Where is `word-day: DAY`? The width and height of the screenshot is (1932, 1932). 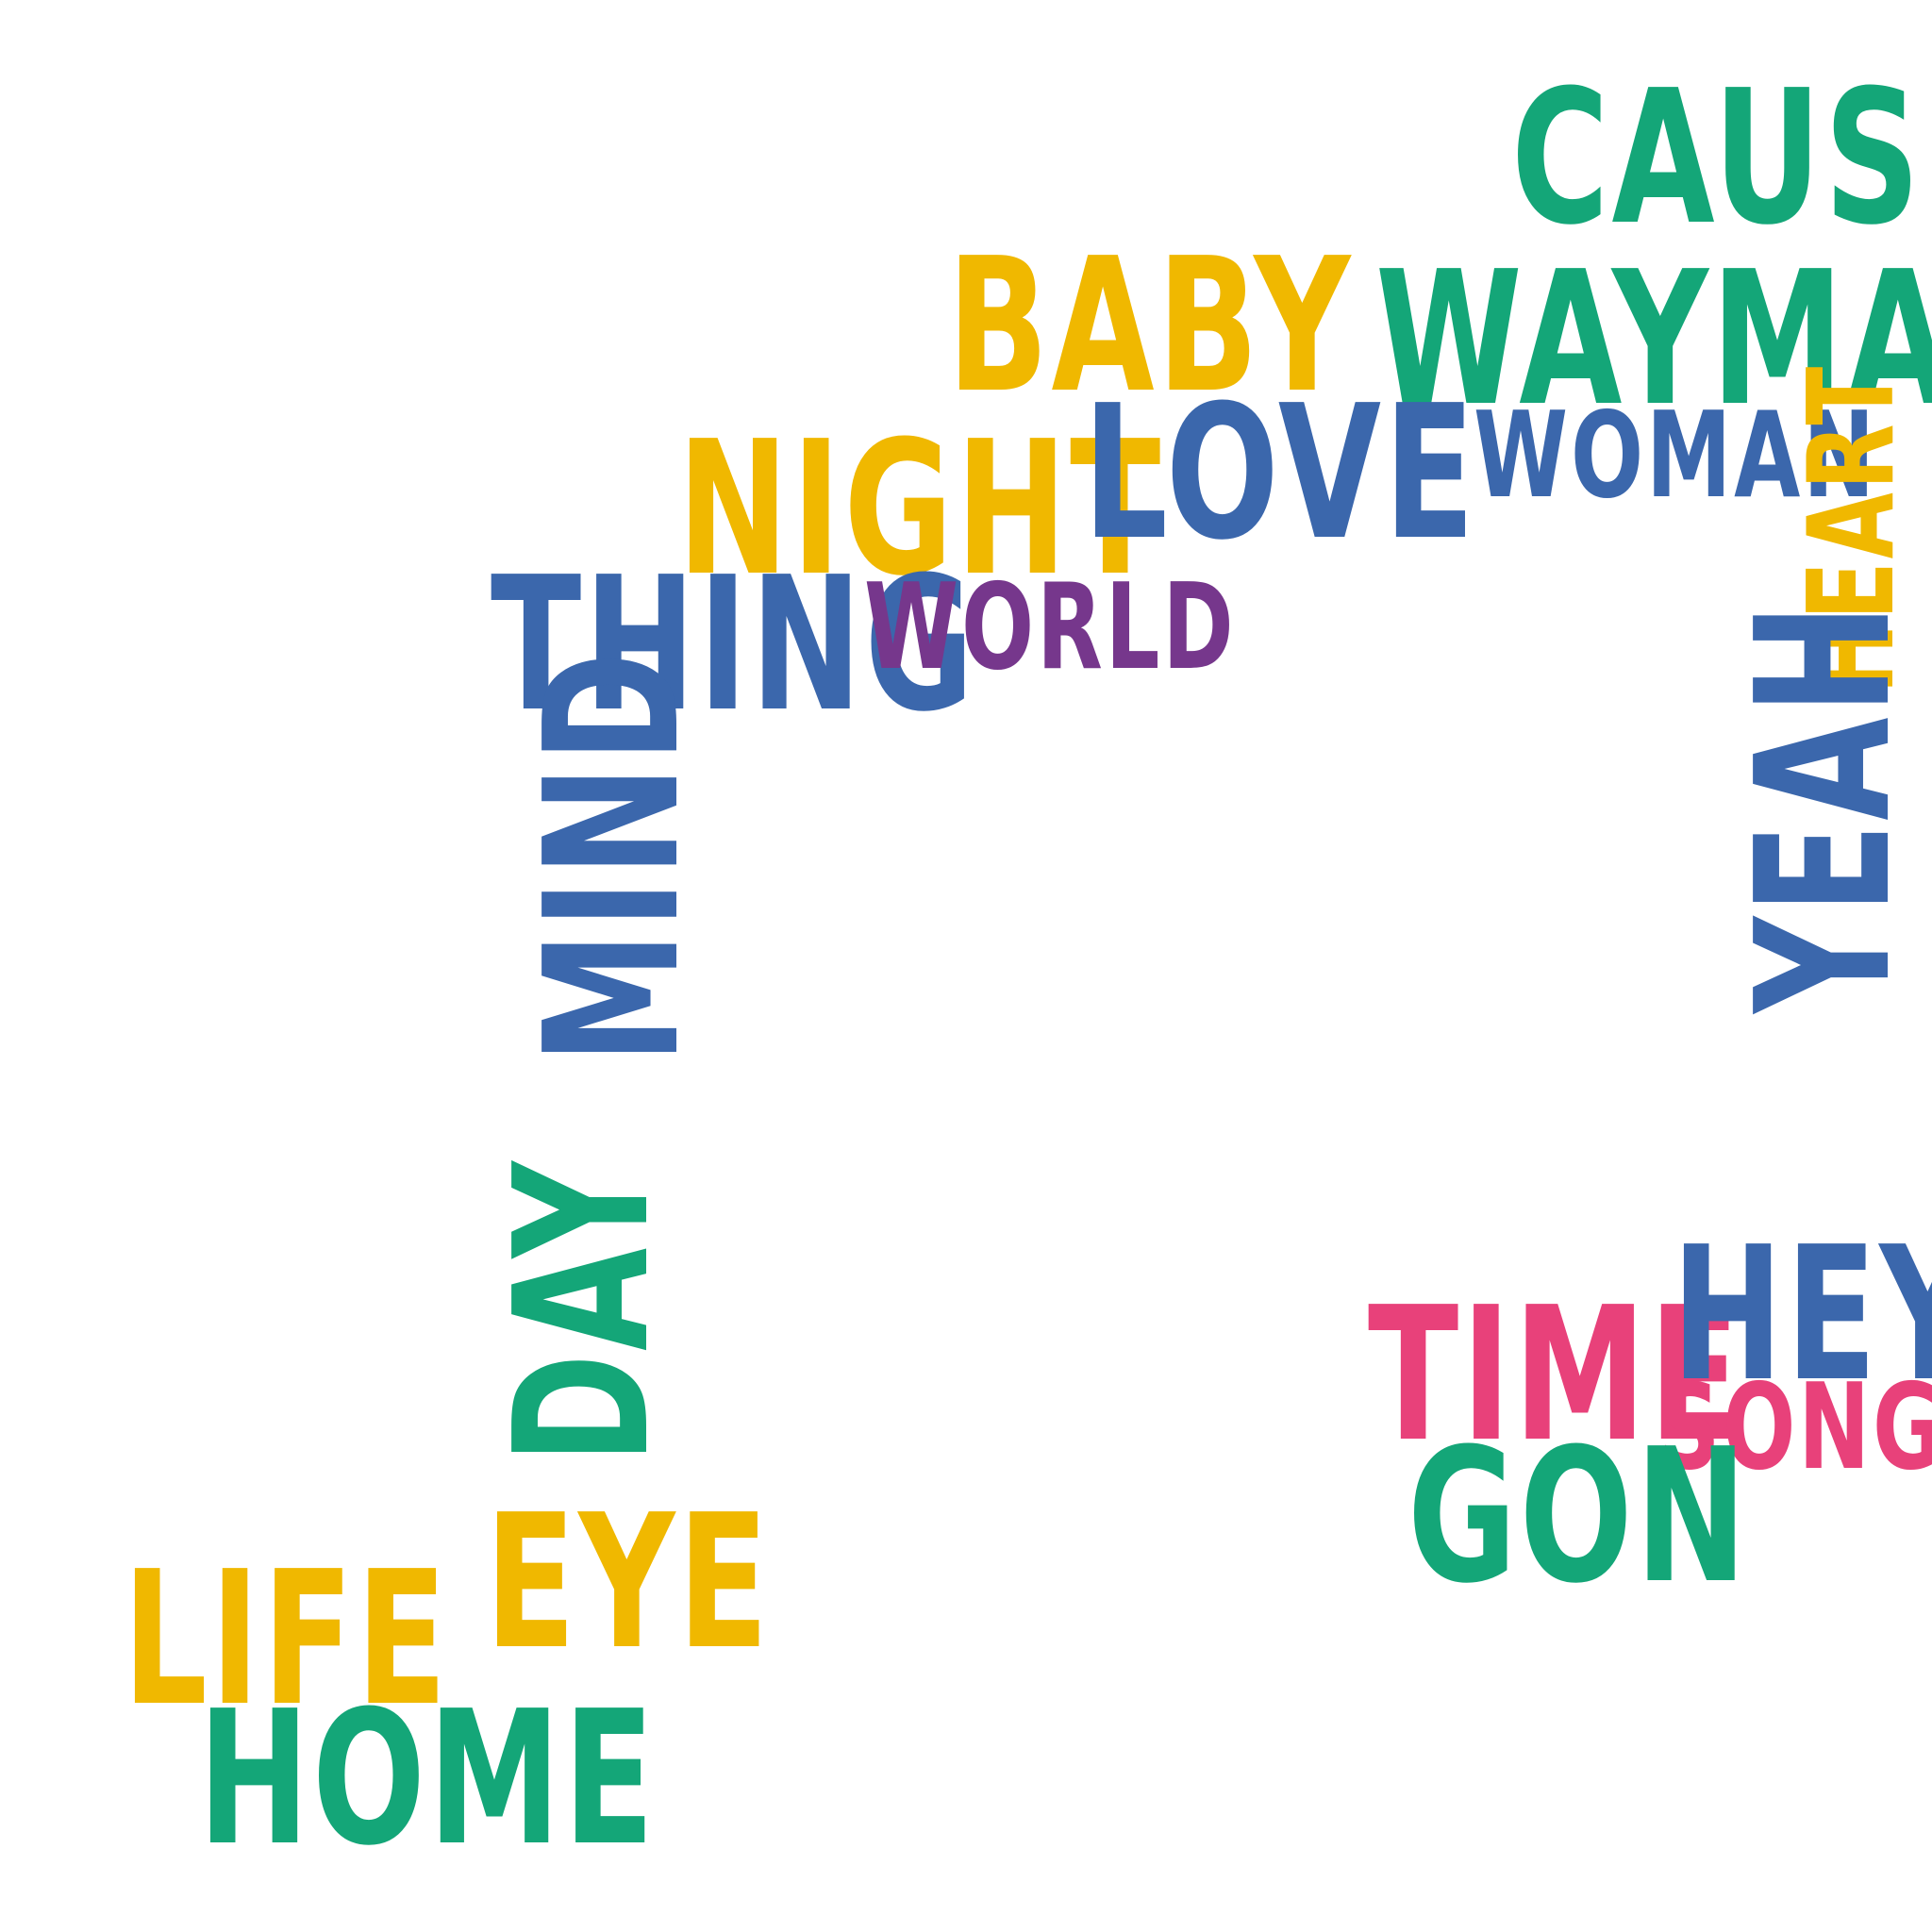
word-day: DAY is located at coordinates (583, 1311).